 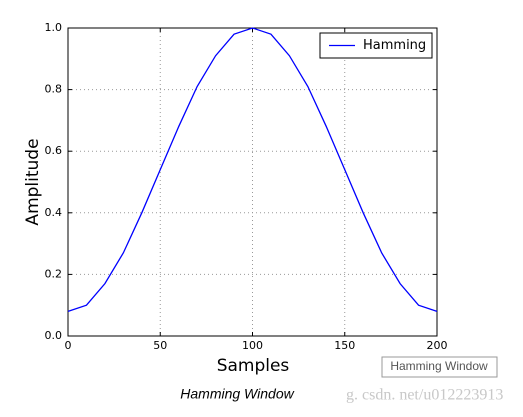 What do you see at coordinates (437, 345) in the screenshot?
I see `x-tick-label: 200` at bounding box center [437, 345].